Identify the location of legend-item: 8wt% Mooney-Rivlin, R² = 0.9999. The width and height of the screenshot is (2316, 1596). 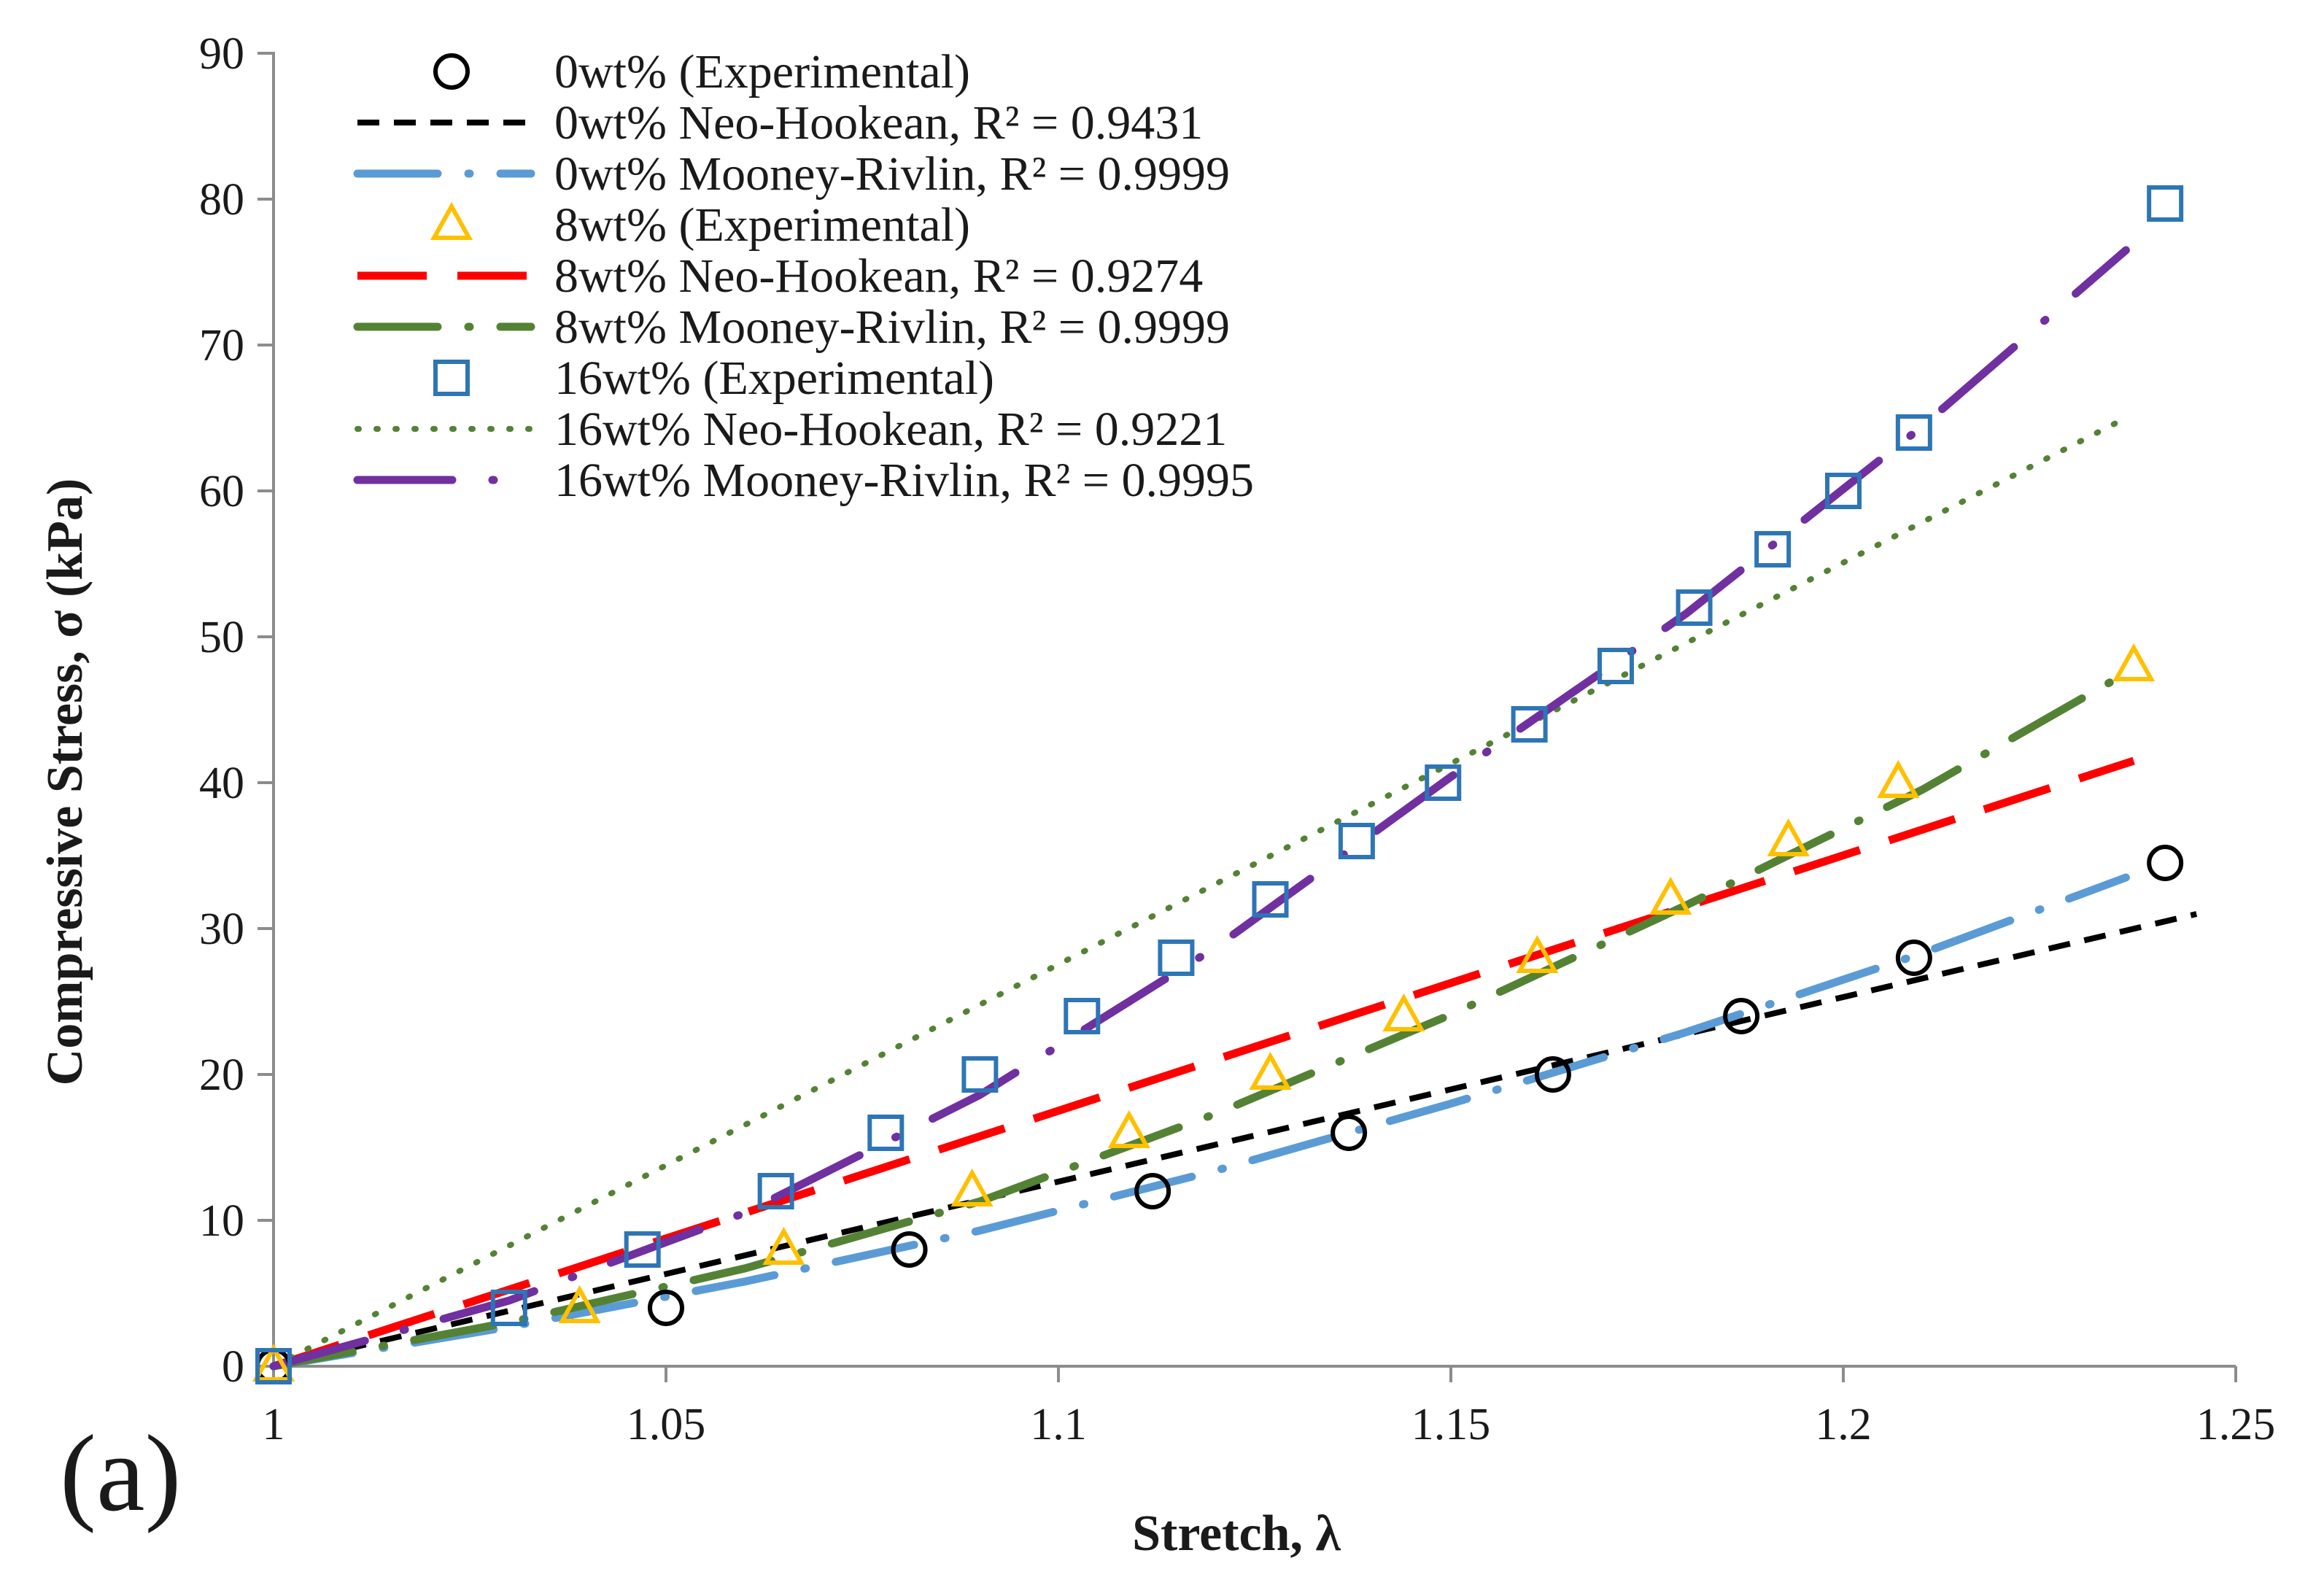
(792, 327).